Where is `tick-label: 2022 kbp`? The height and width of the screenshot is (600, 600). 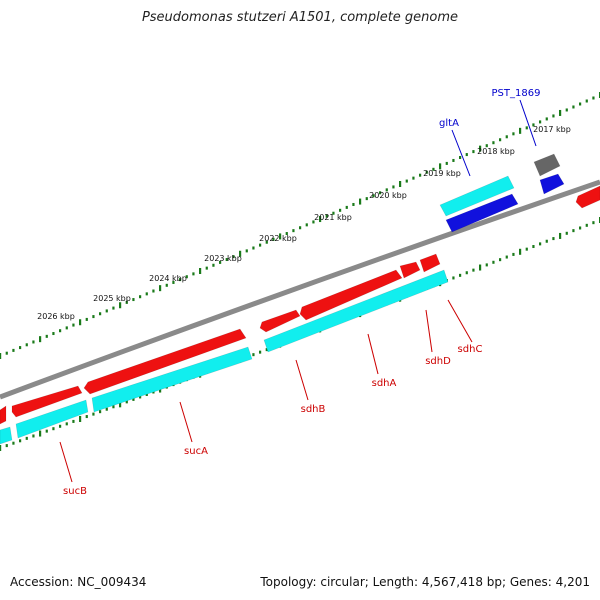
tick-label: 2022 kbp is located at coordinates (278, 238).